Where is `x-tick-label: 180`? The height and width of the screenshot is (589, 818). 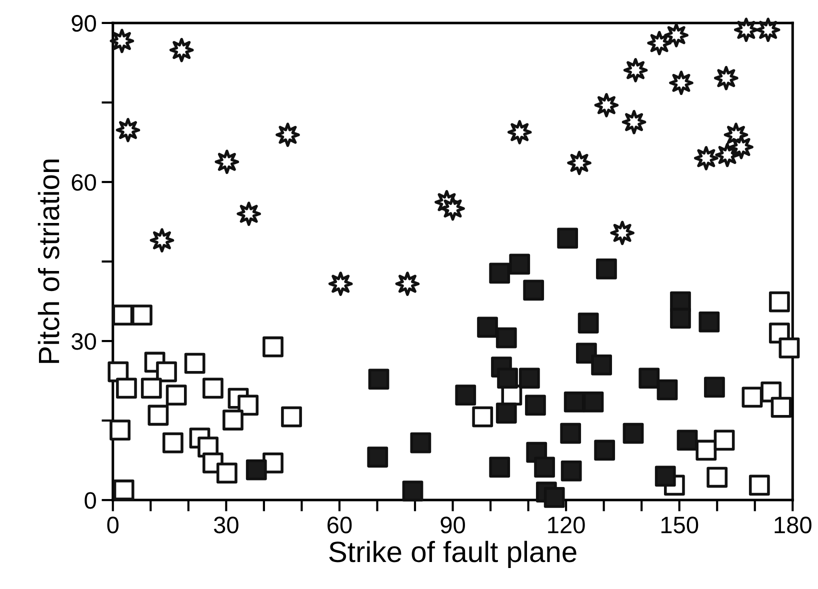
x-tick-label: 180 is located at coordinates (793, 525).